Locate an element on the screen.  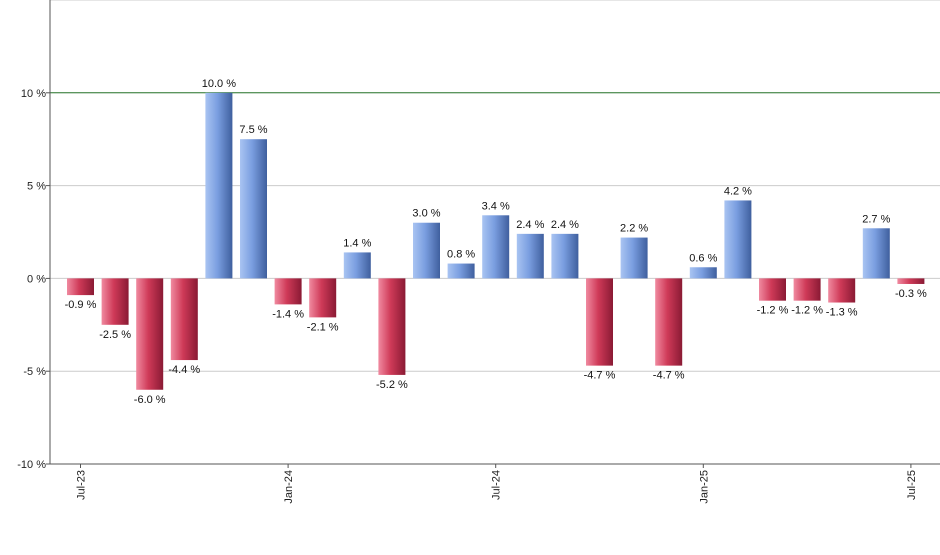
data-label: 3.4 % is located at coordinates (496, 206).